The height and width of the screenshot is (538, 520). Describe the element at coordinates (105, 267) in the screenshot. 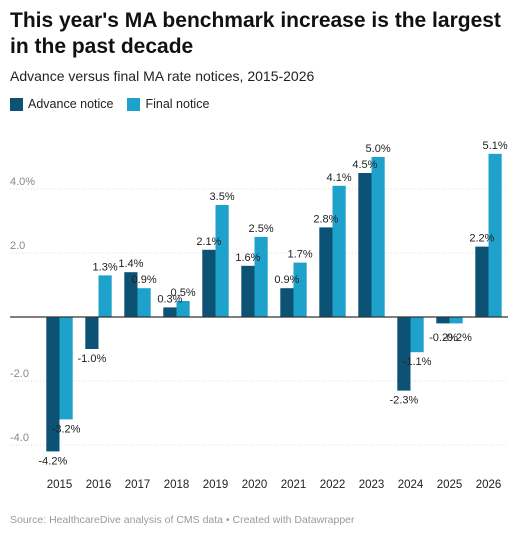

I see `data-label-final: 1.3%` at that location.